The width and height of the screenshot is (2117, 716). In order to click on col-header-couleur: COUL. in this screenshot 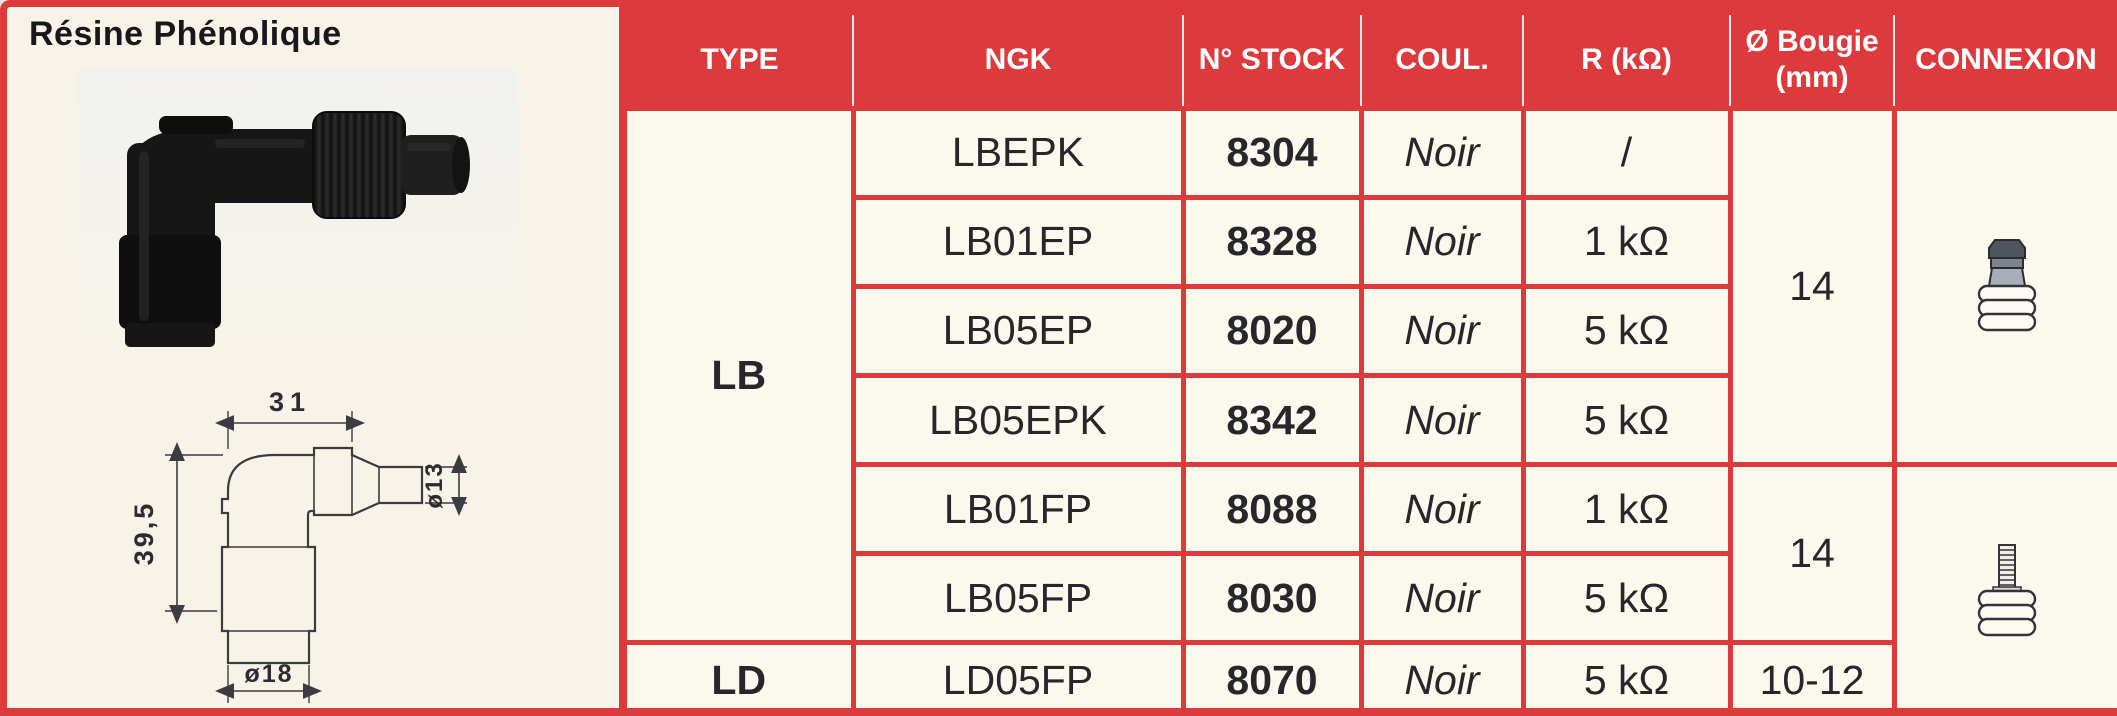, I will do `click(1441, 61)`.